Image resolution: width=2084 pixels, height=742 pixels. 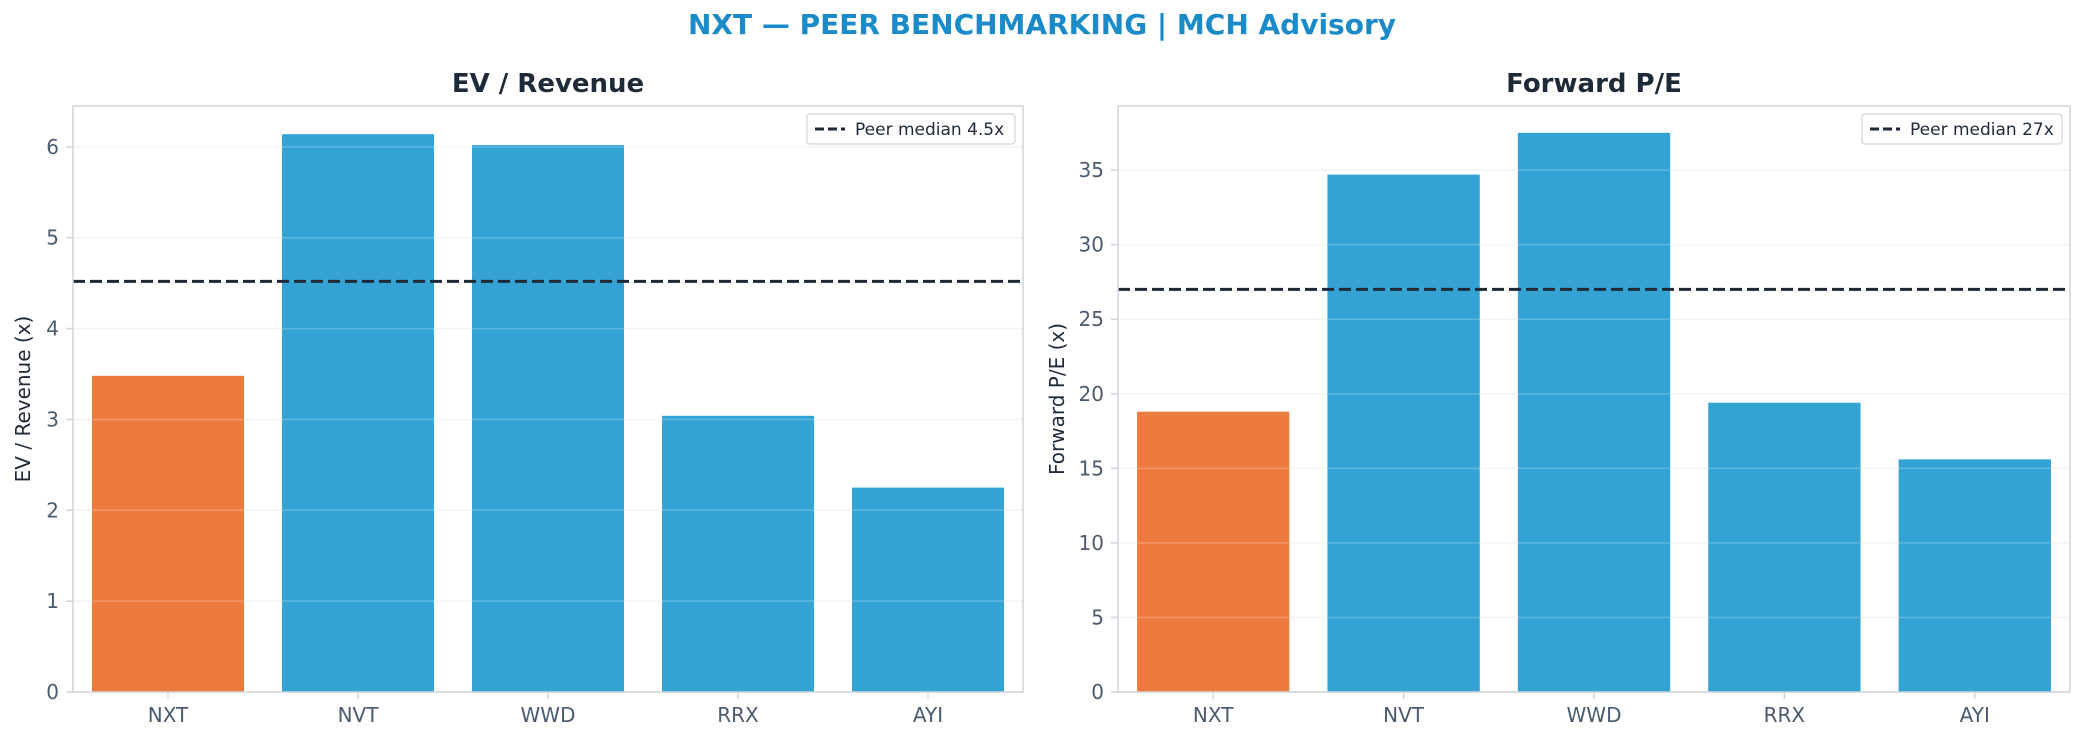 I want to click on legend-label: Peer median 4.5x, so click(x=929, y=130).